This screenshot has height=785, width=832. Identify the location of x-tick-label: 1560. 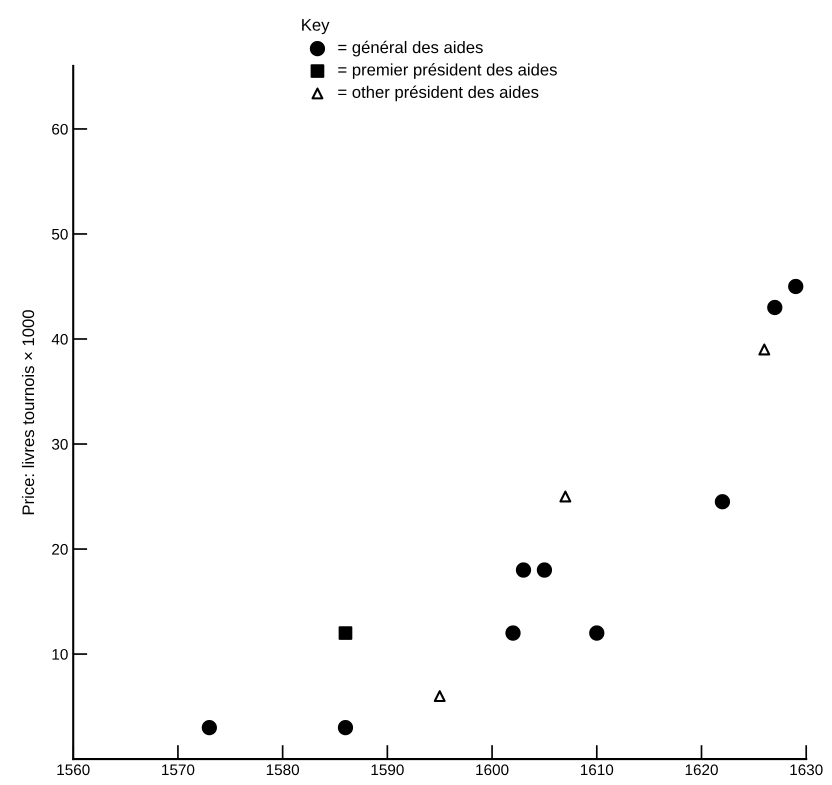
(73, 770).